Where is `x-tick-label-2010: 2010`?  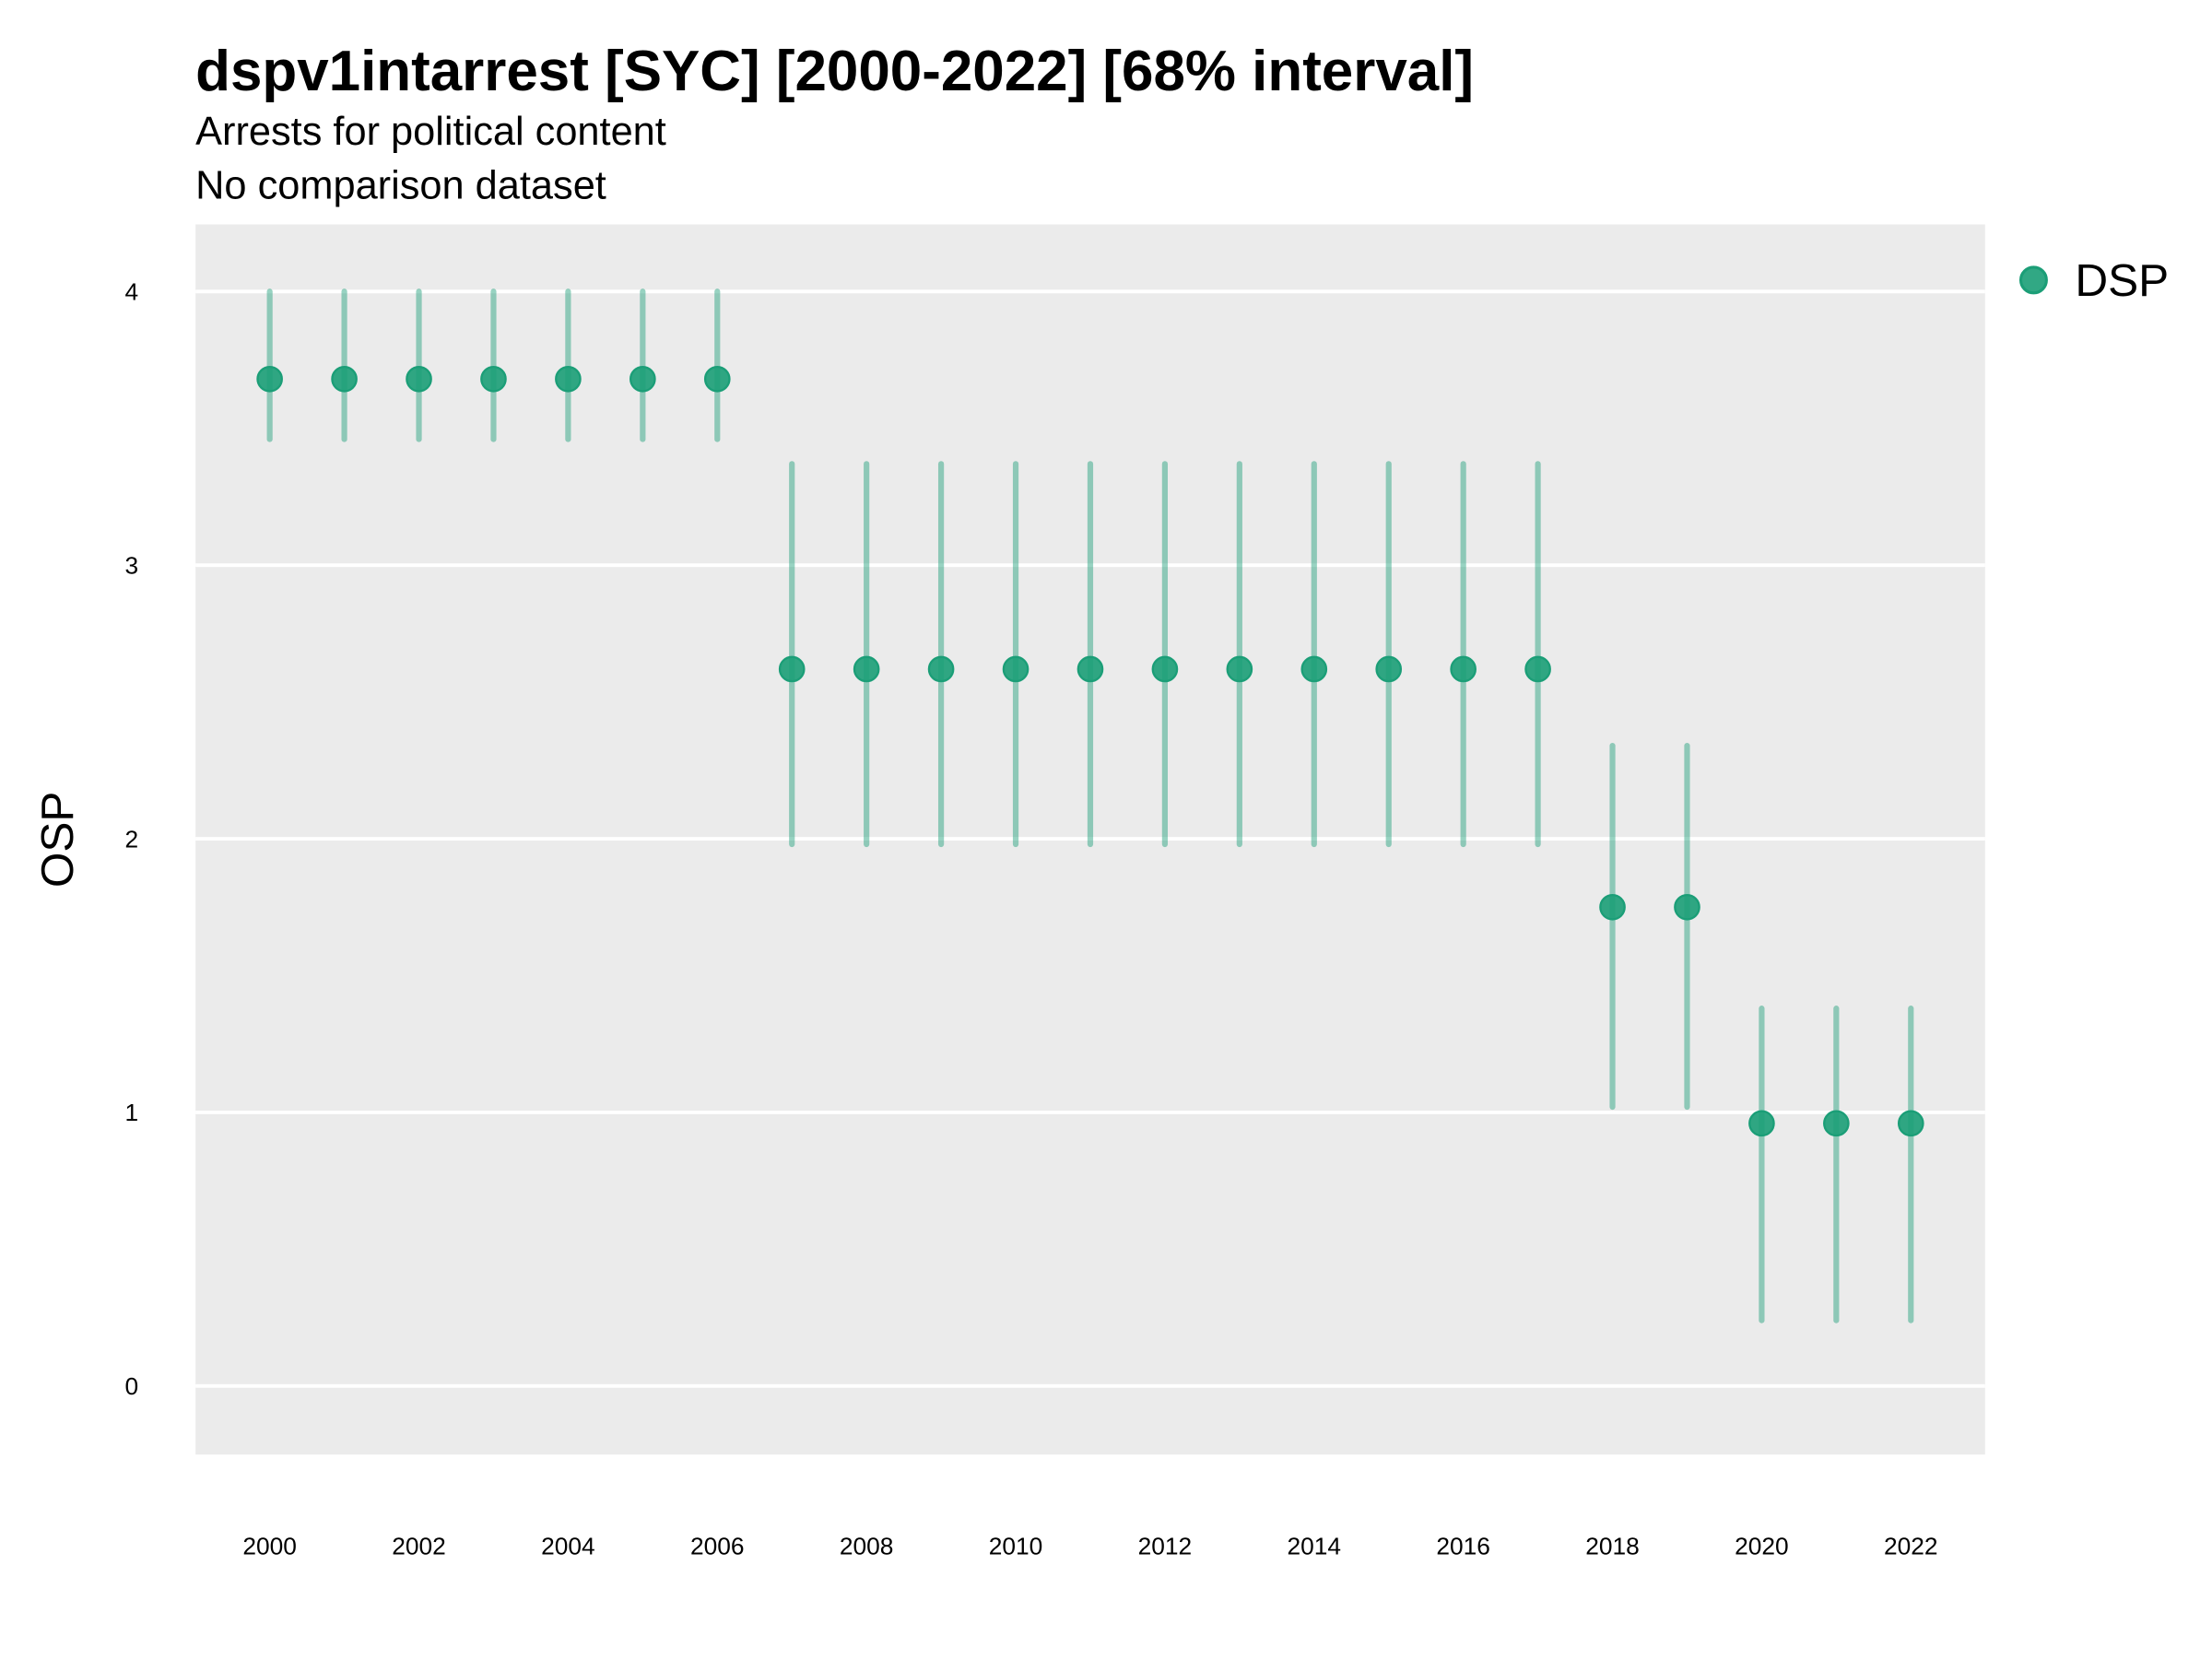
x-tick-label-2010: 2010 is located at coordinates (1016, 1546).